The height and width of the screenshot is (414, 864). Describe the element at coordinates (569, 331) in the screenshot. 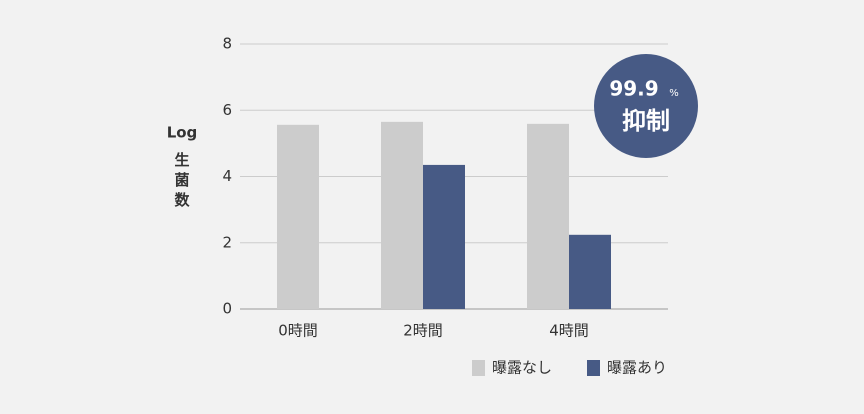

I see `x-tick-label: 4時間` at that location.